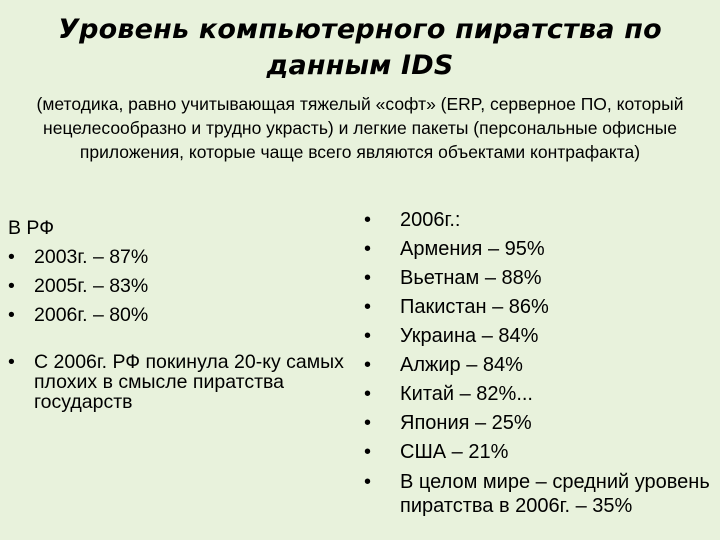 This screenshot has width=720, height=540. Describe the element at coordinates (180, 315) in the screenshot. I see `list-item: • 2006г. – 80%` at that location.